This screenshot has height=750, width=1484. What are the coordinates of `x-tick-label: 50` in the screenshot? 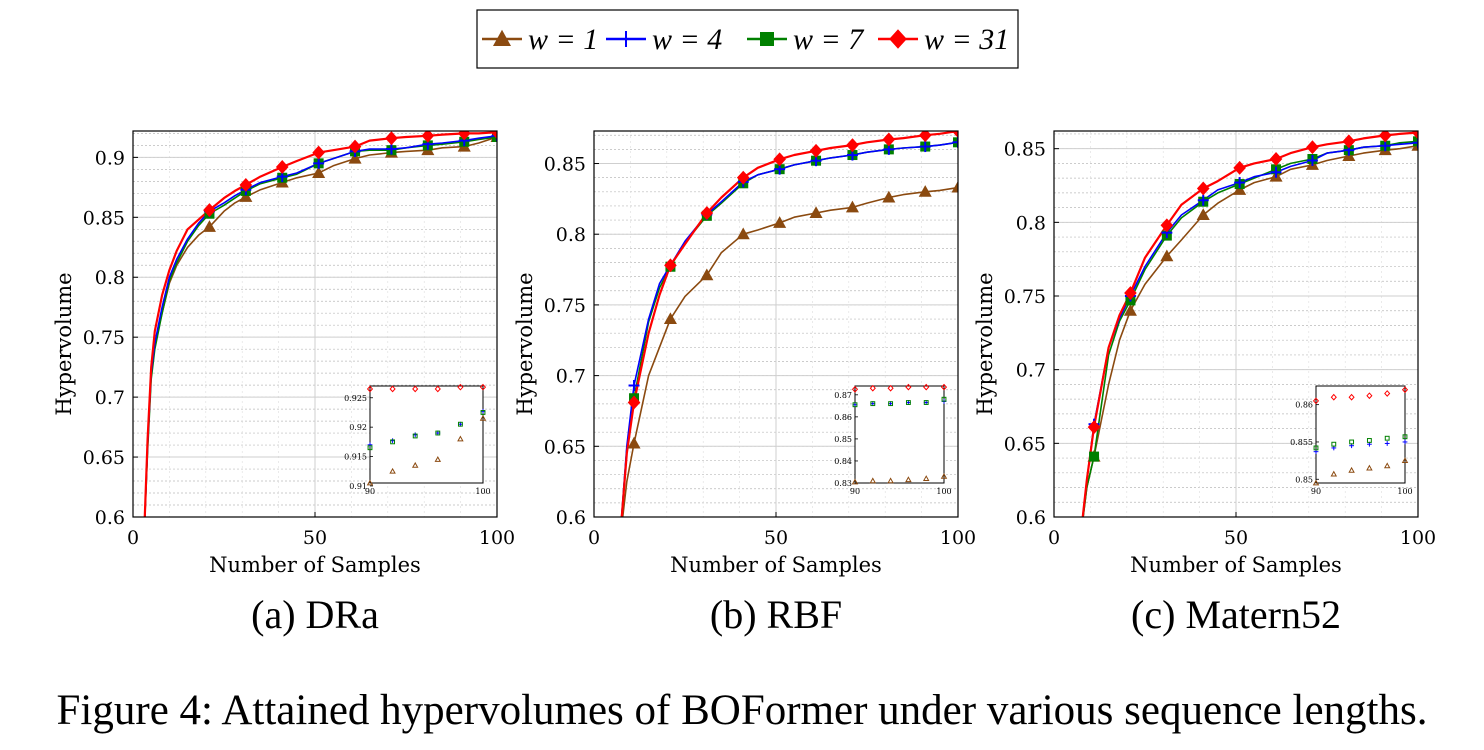 It's located at (1236, 538).